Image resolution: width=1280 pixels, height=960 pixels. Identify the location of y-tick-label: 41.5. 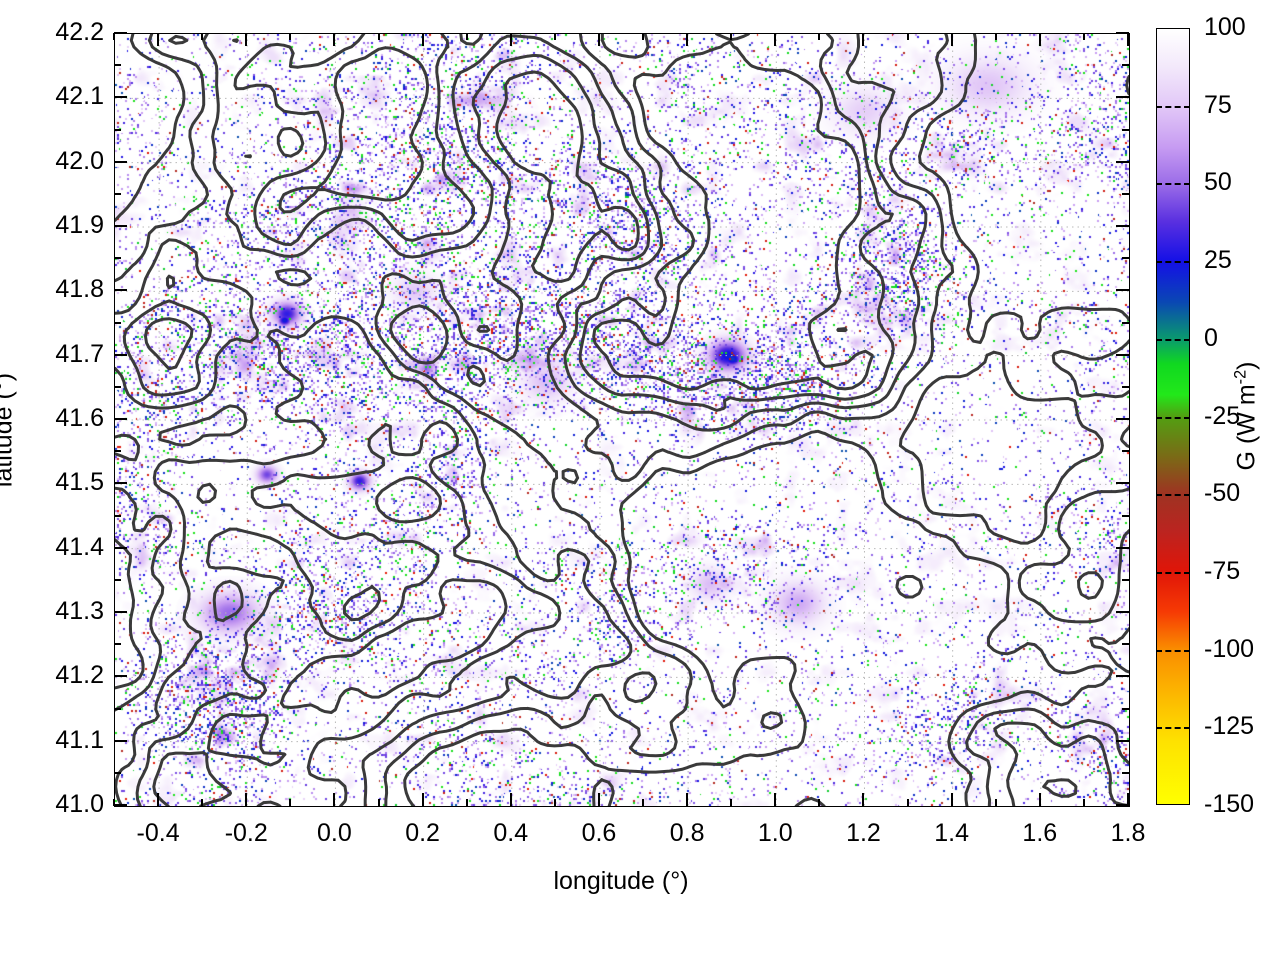
(79, 482).